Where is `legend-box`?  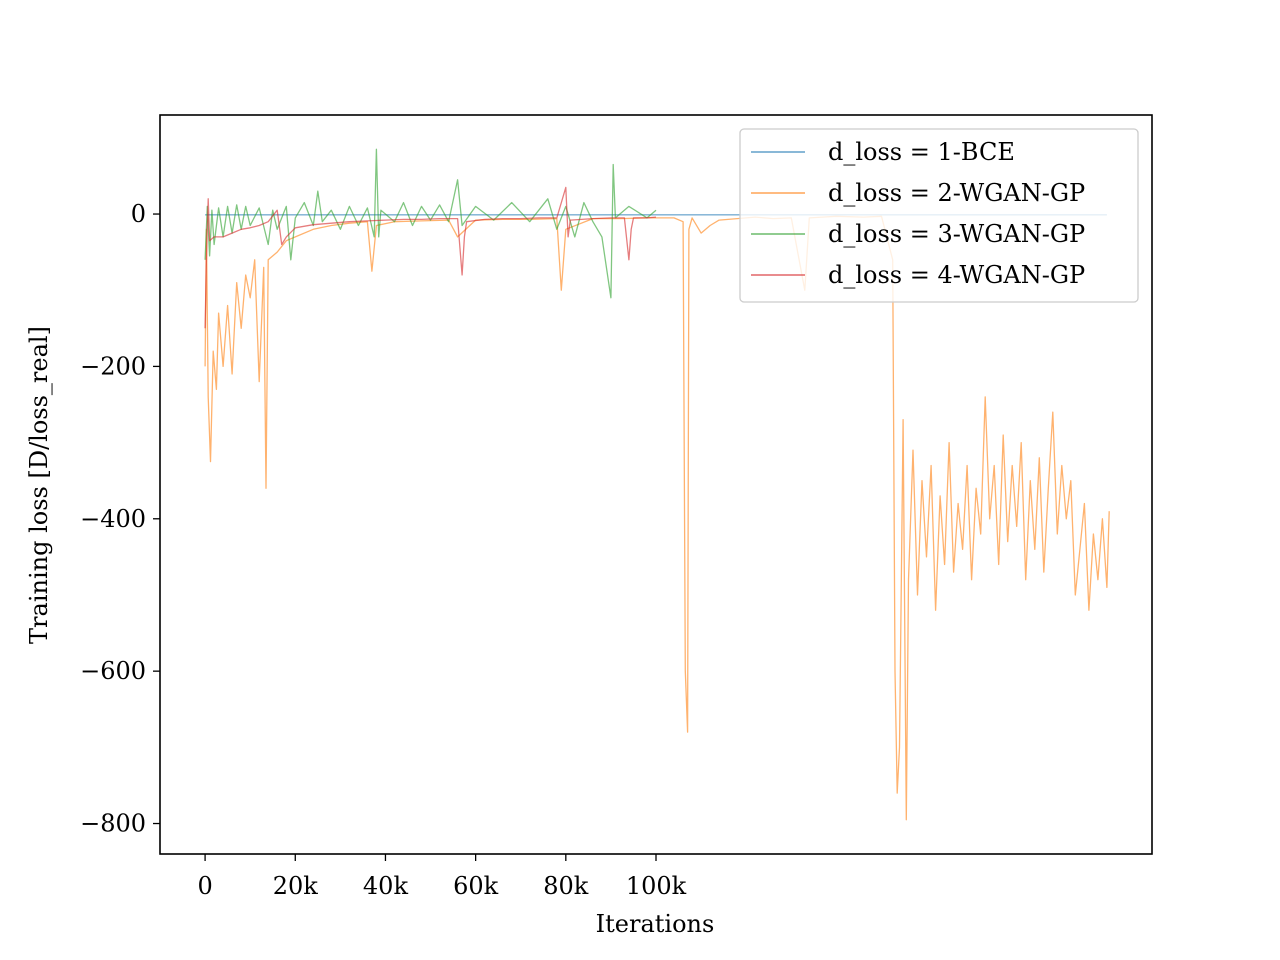 legend-box is located at coordinates (939, 215).